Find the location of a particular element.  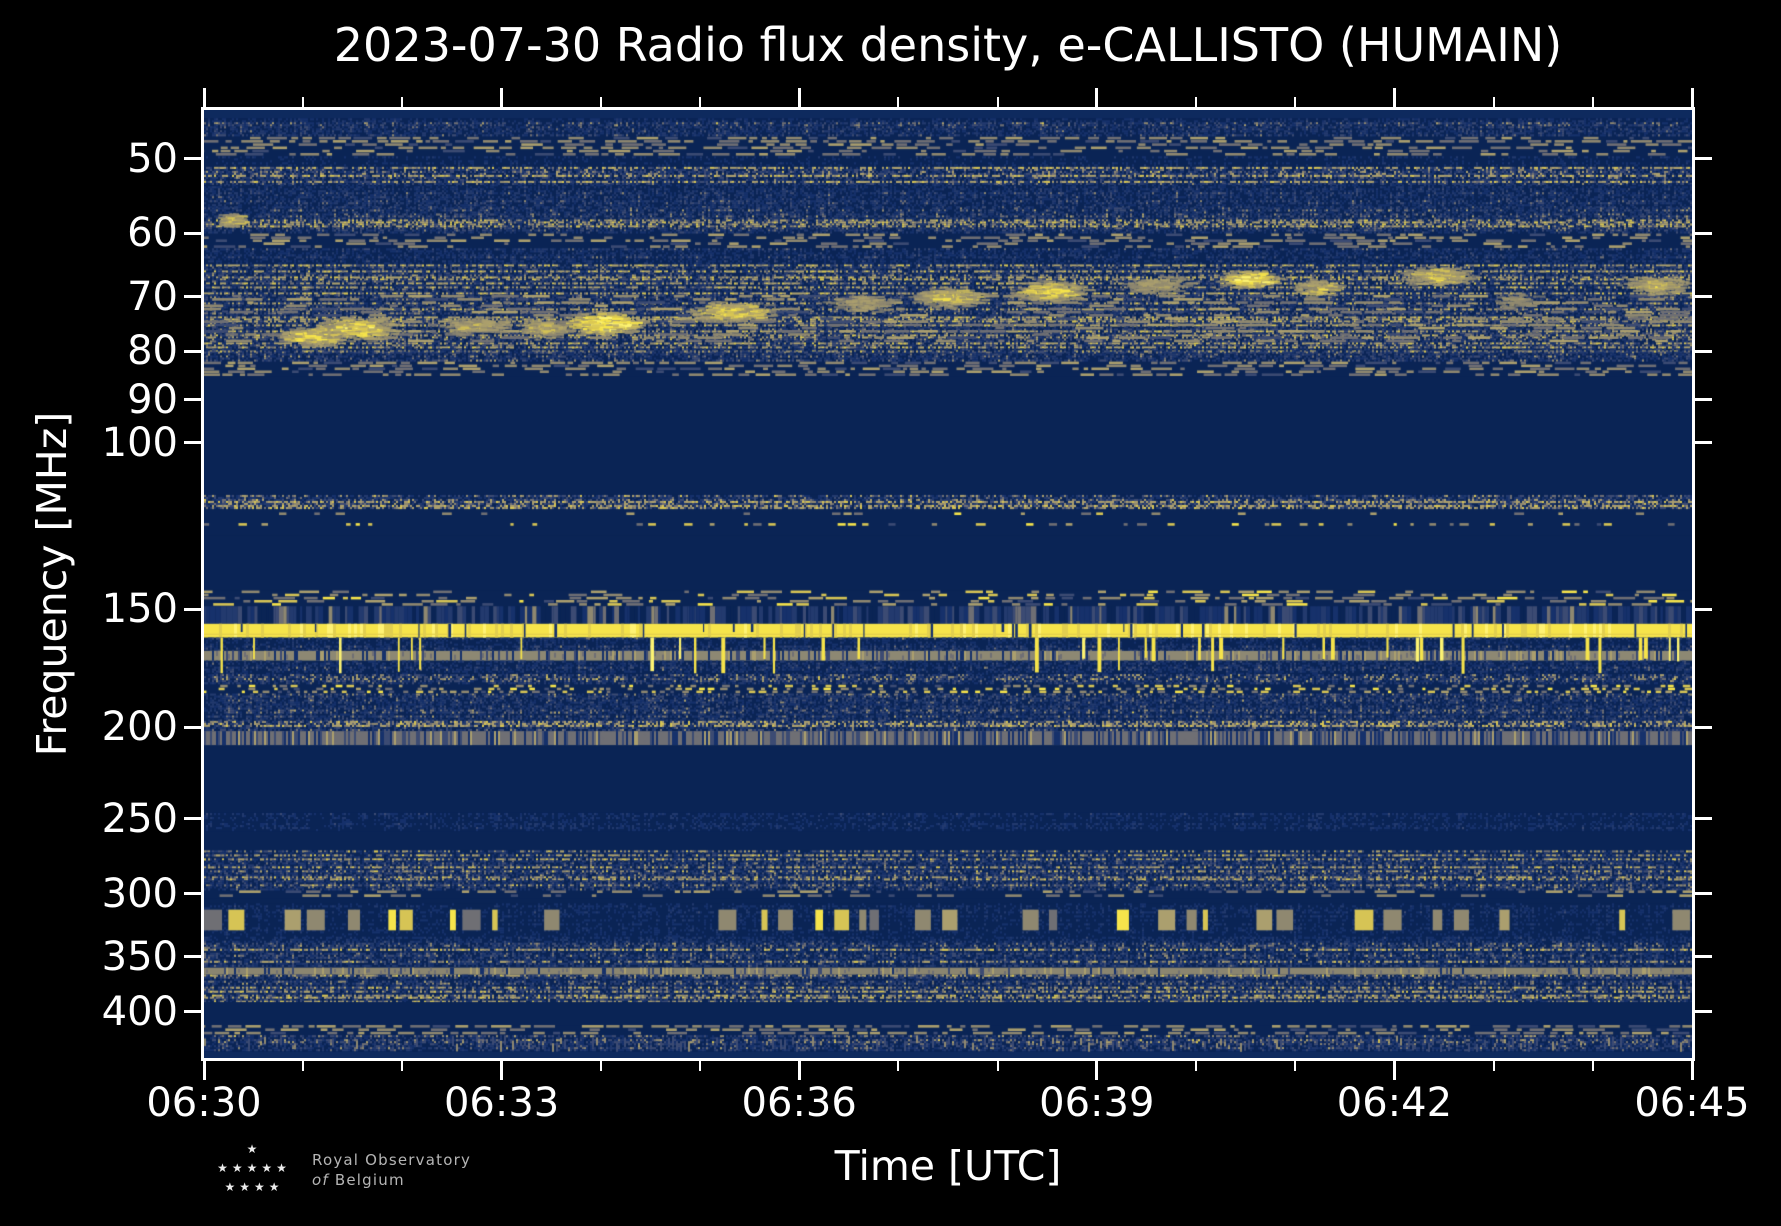

x-tick-label: 06:45 is located at coordinates (1692, 1103).